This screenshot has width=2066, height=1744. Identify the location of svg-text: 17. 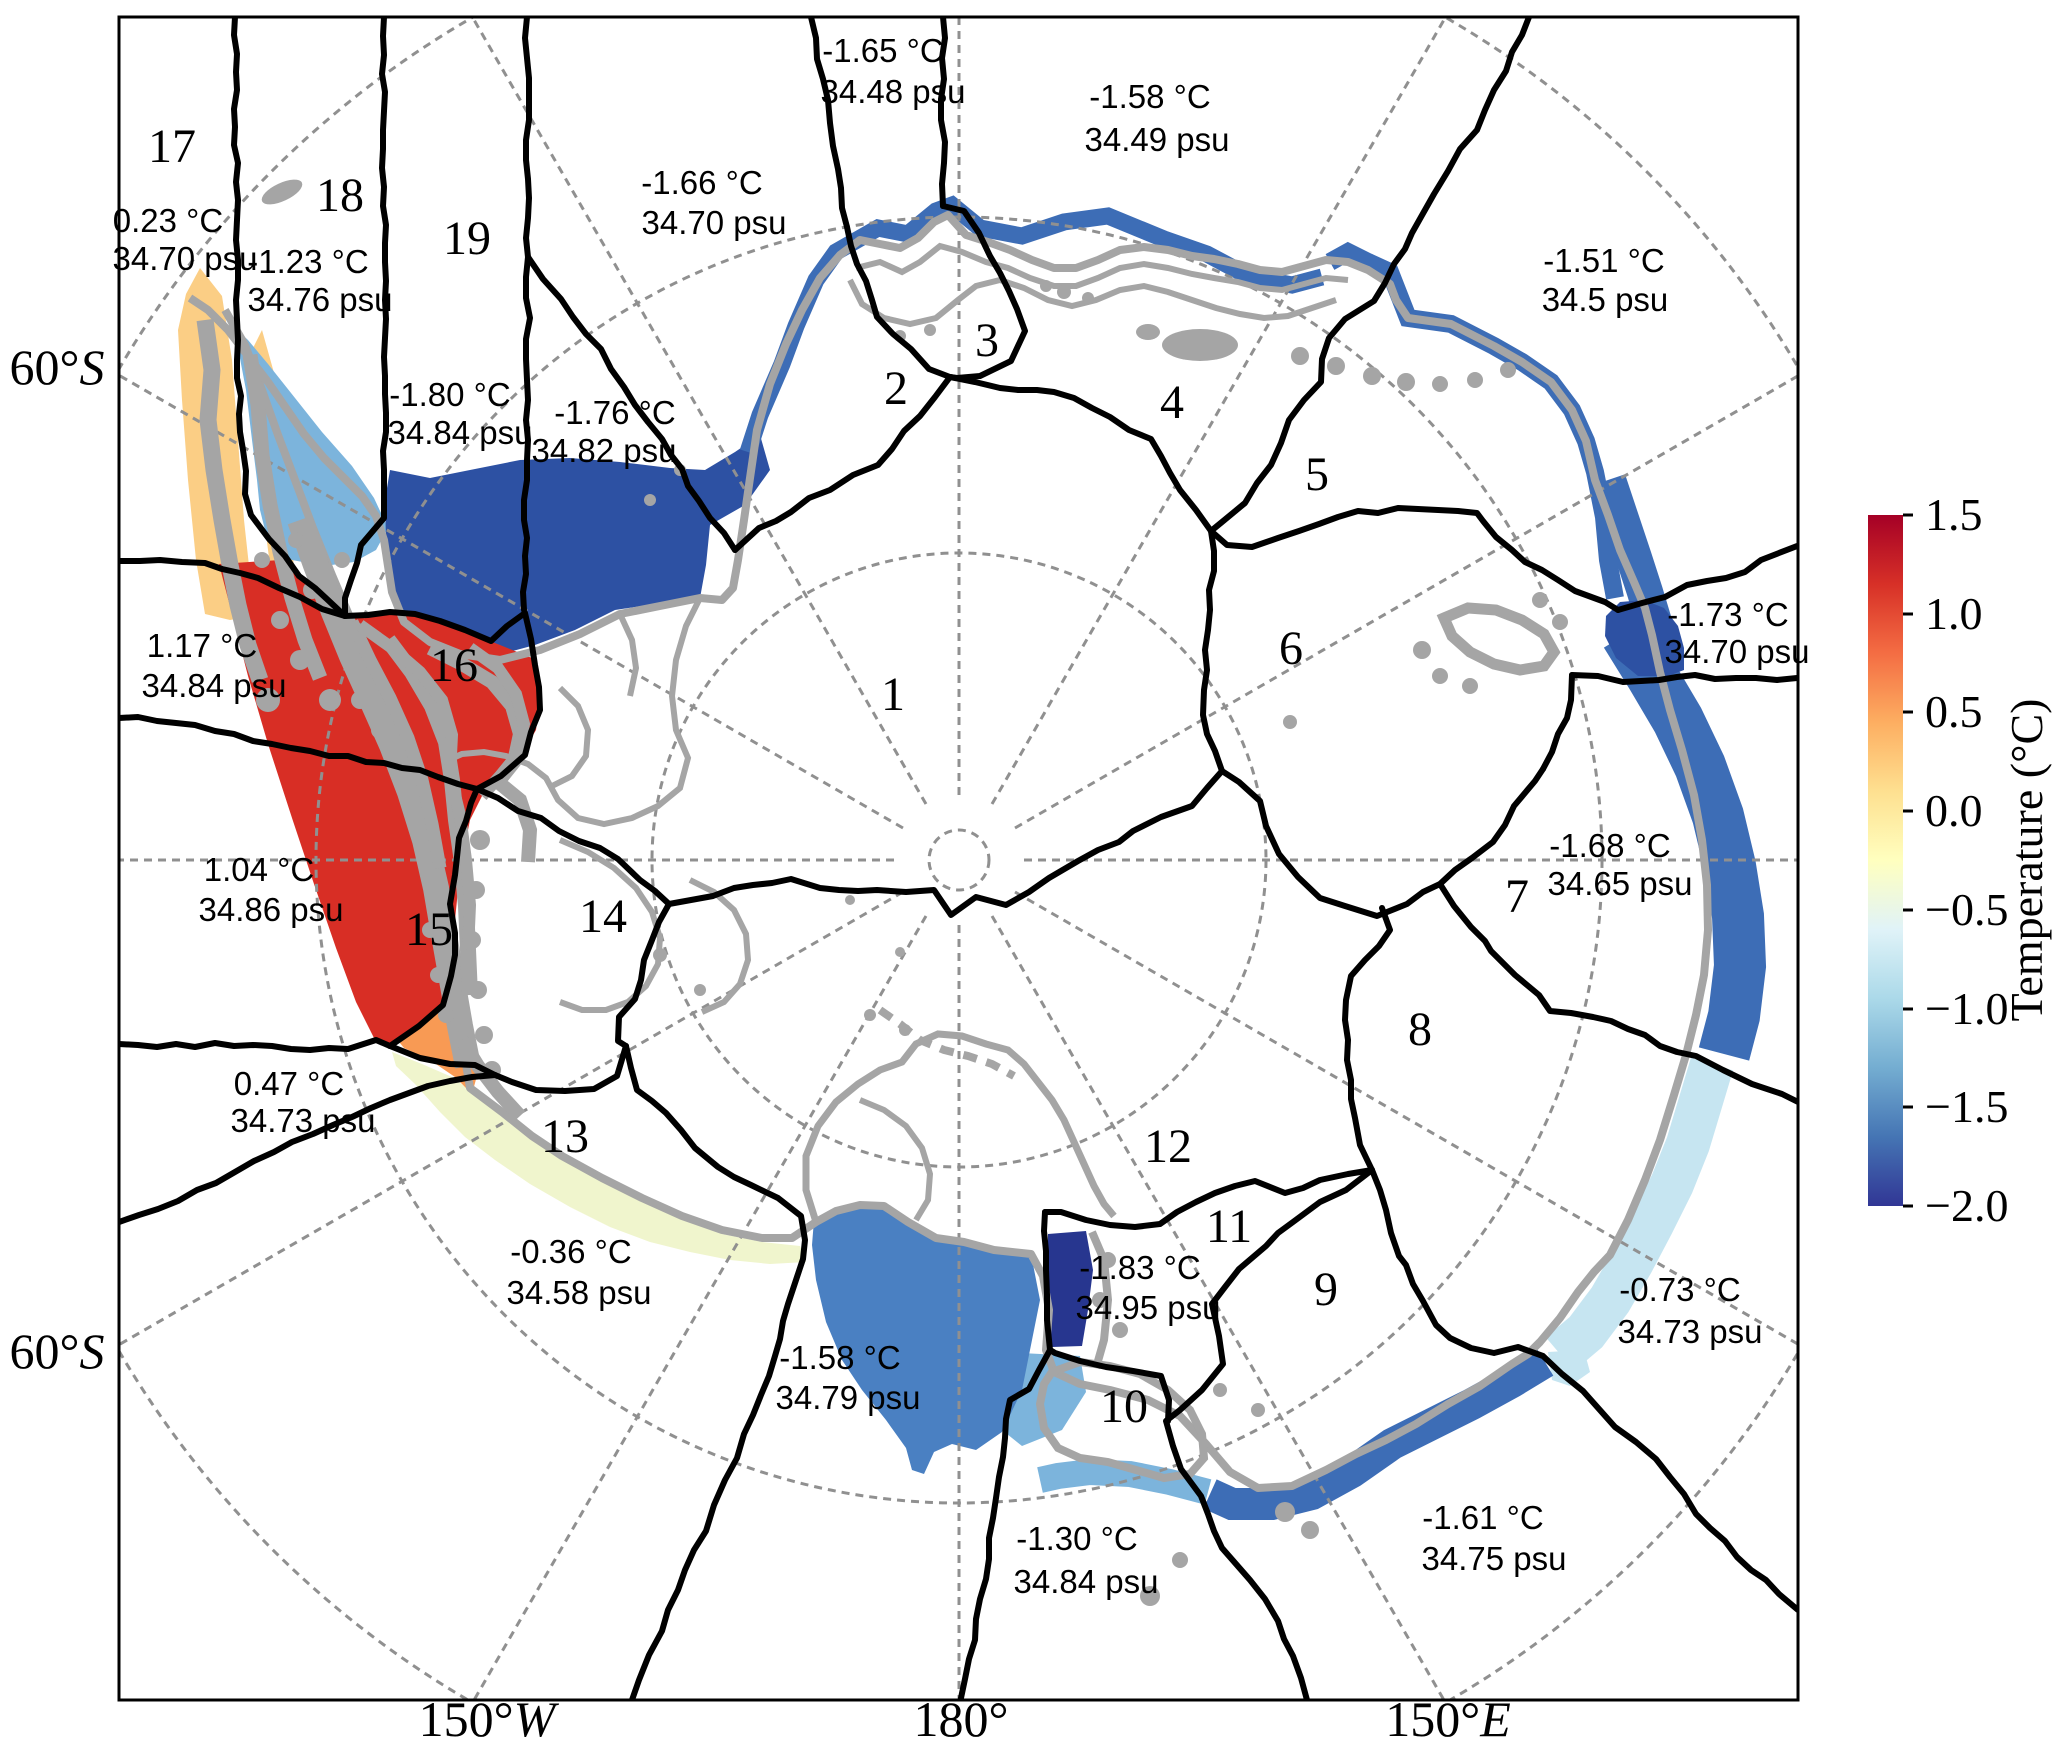
(172, 146).